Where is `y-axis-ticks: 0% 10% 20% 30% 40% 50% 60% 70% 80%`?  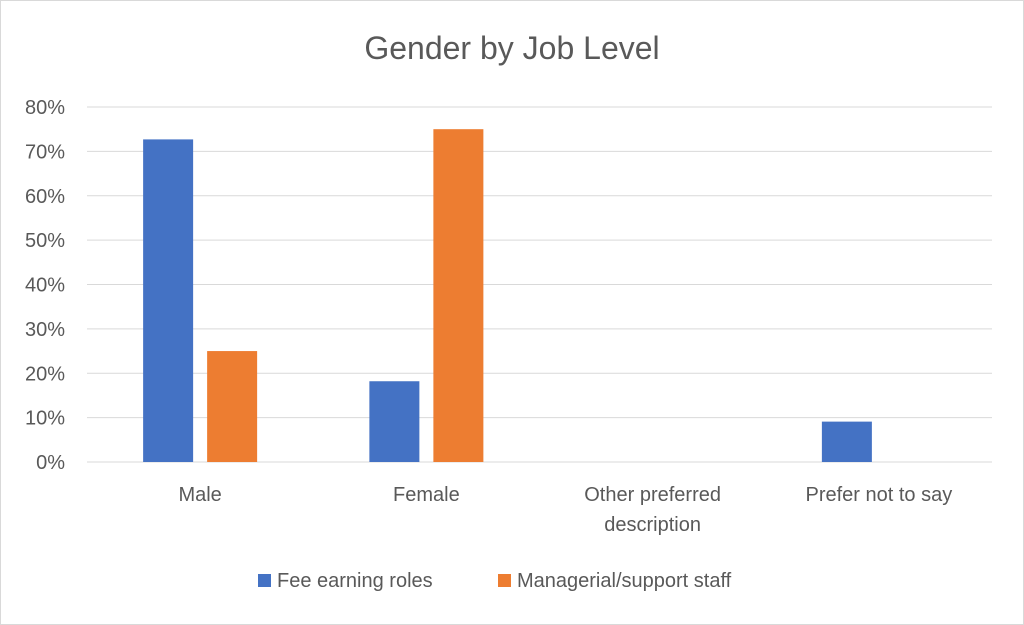
y-axis-ticks: 0% 10% 20% 30% 40% 50% 60% 70% 80% is located at coordinates (45, 285).